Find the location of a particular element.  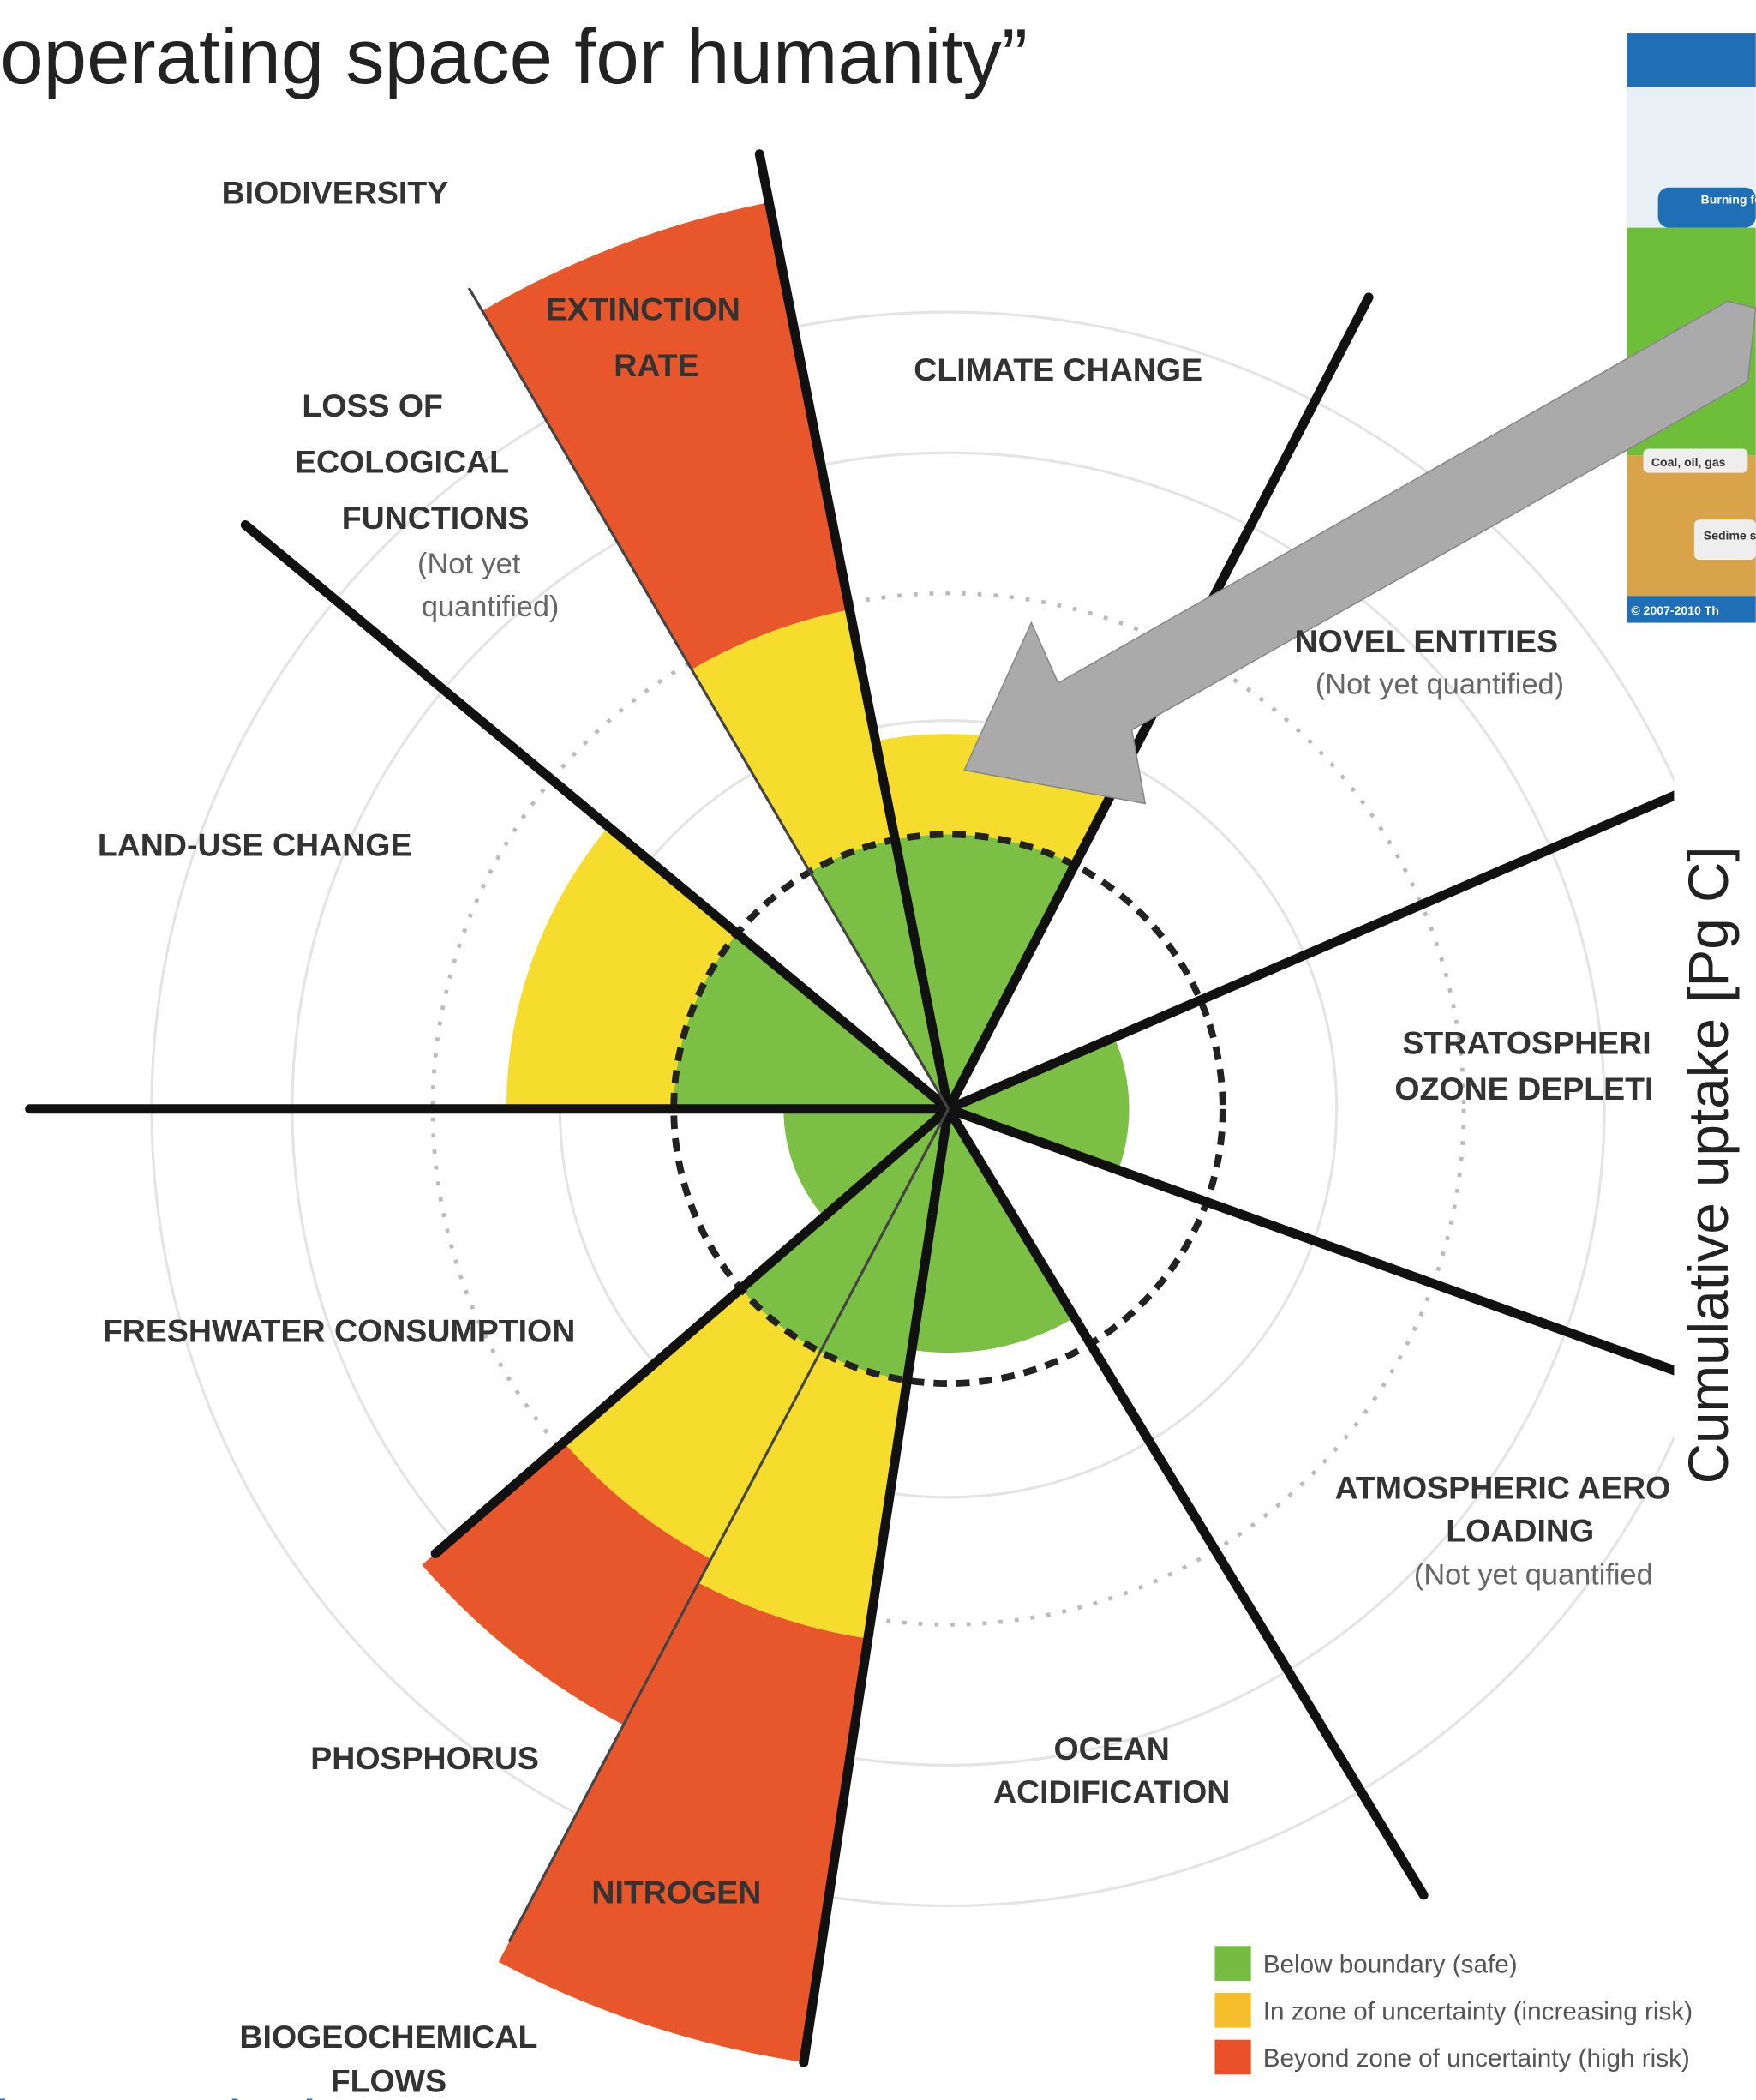

label: PHOSPHORUS is located at coordinates (424, 1758).